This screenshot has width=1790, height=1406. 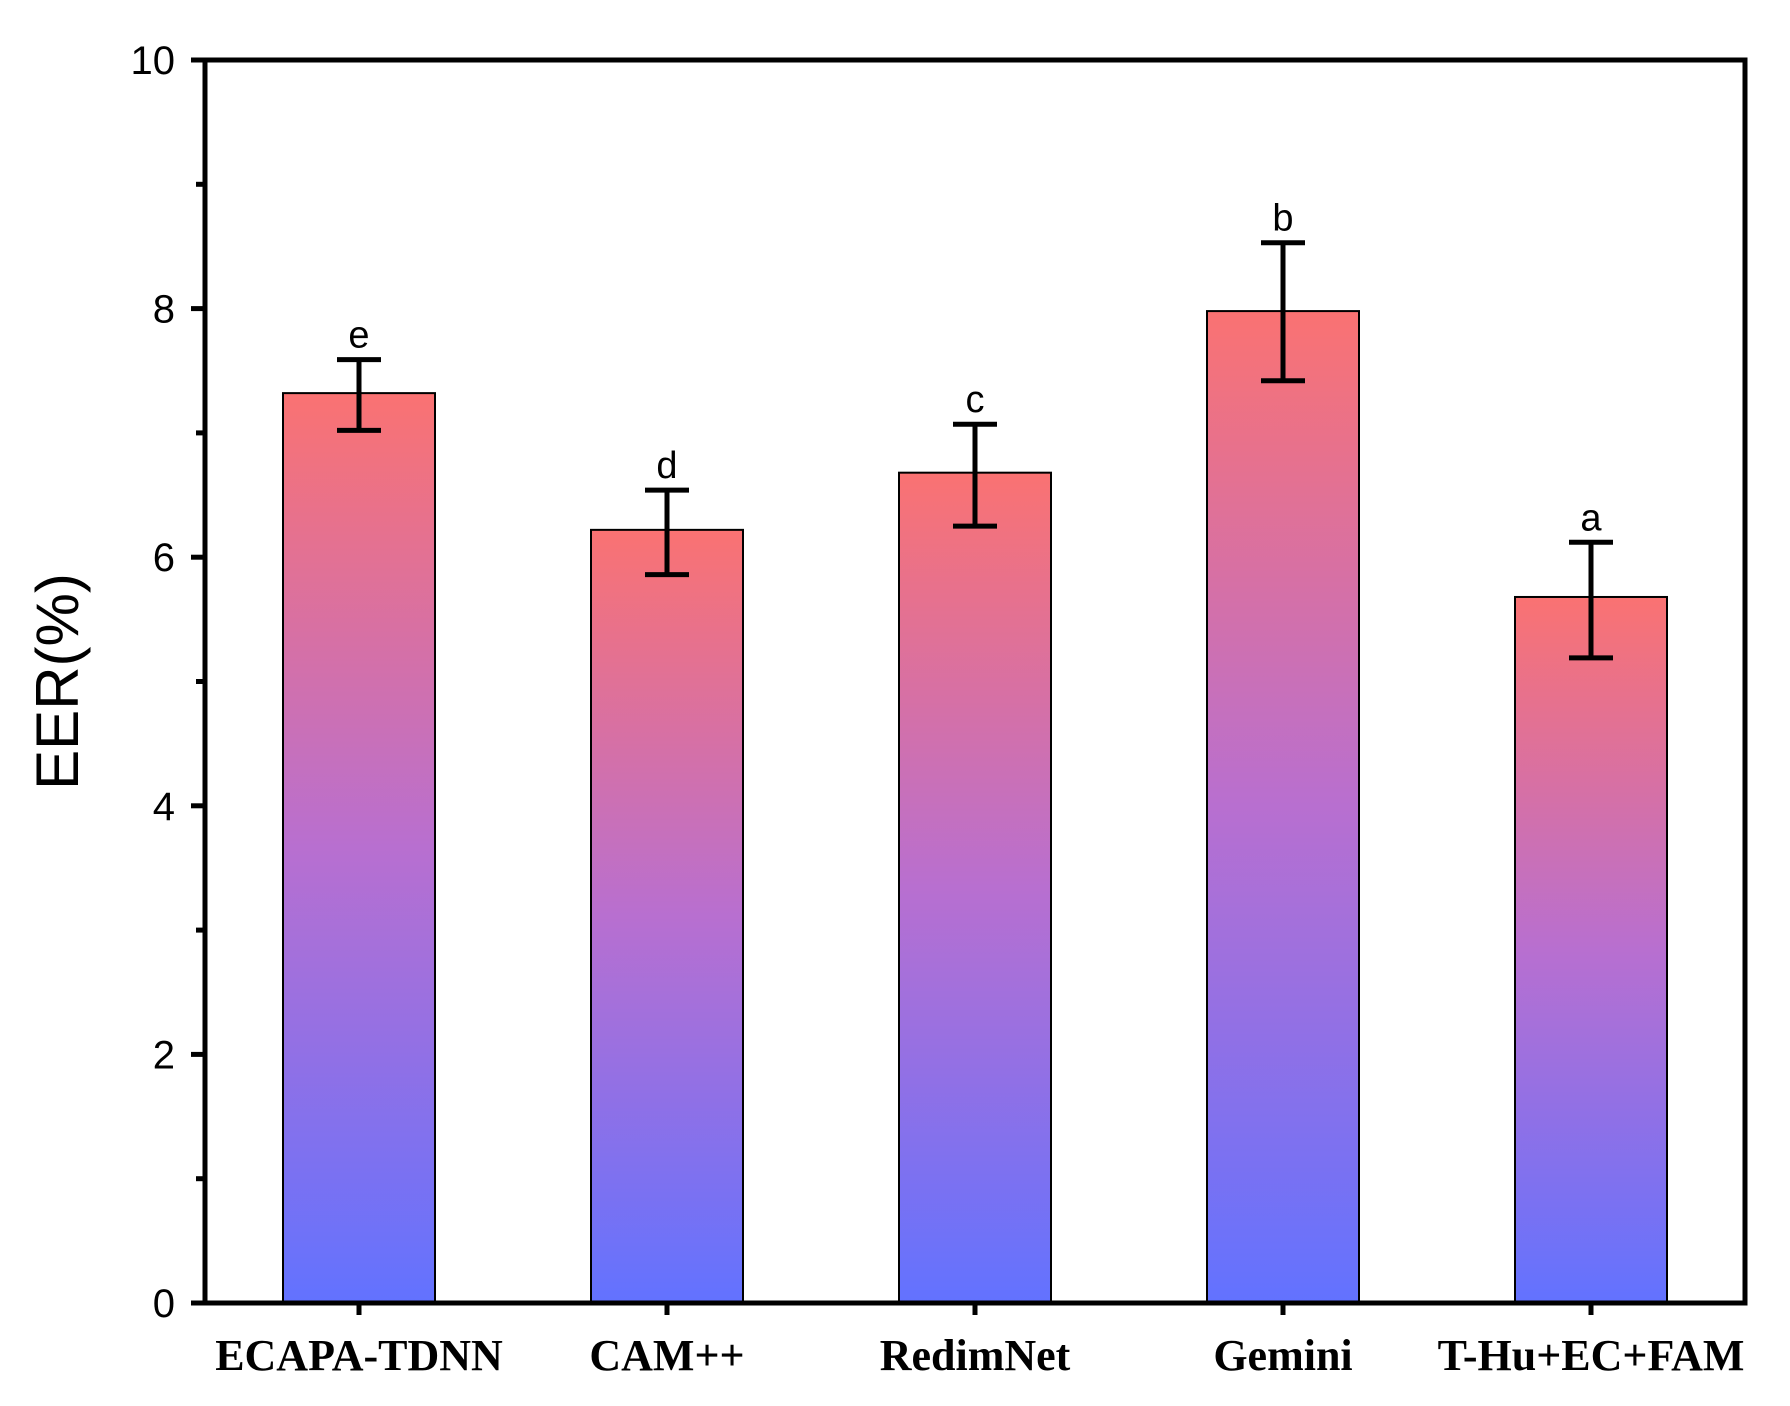 I want to click on significance-label: e, so click(x=358, y=336).